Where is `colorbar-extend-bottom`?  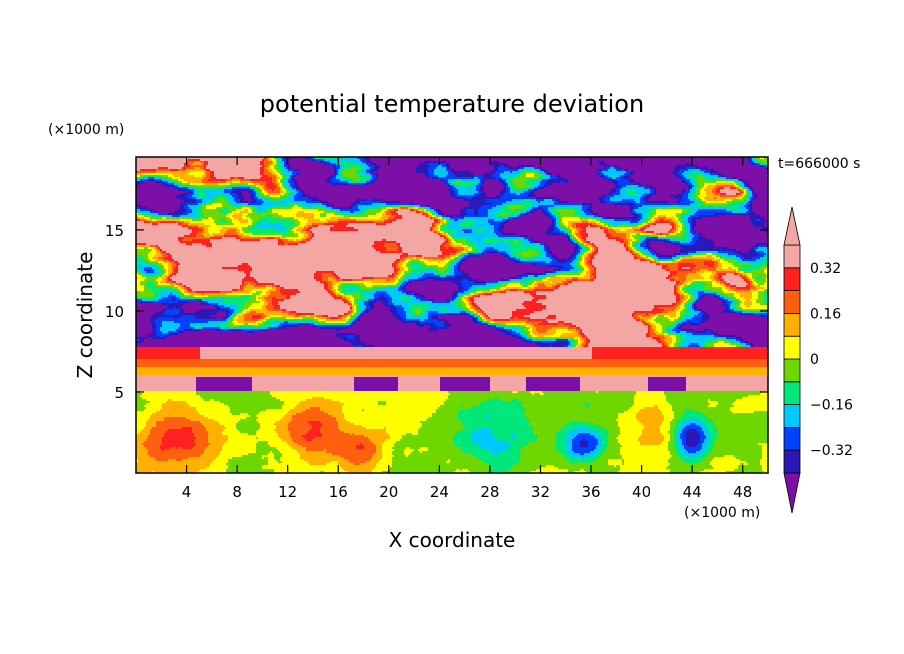
colorbar-extend-bottom is located at coordinates (792, 493).